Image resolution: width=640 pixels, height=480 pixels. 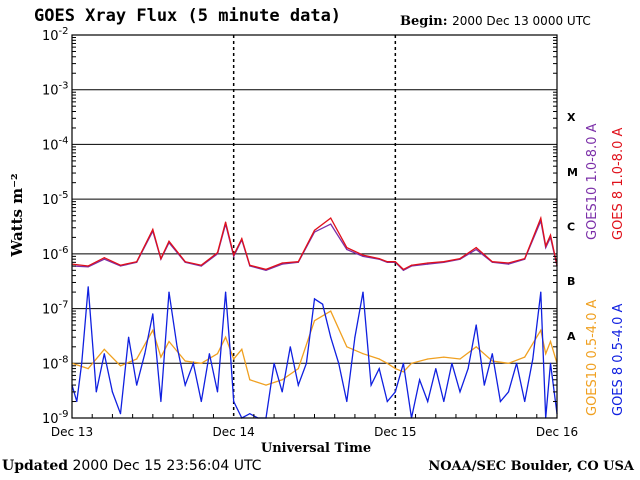 I want to click on flare-class-a: A, so click(x=571, y=336).